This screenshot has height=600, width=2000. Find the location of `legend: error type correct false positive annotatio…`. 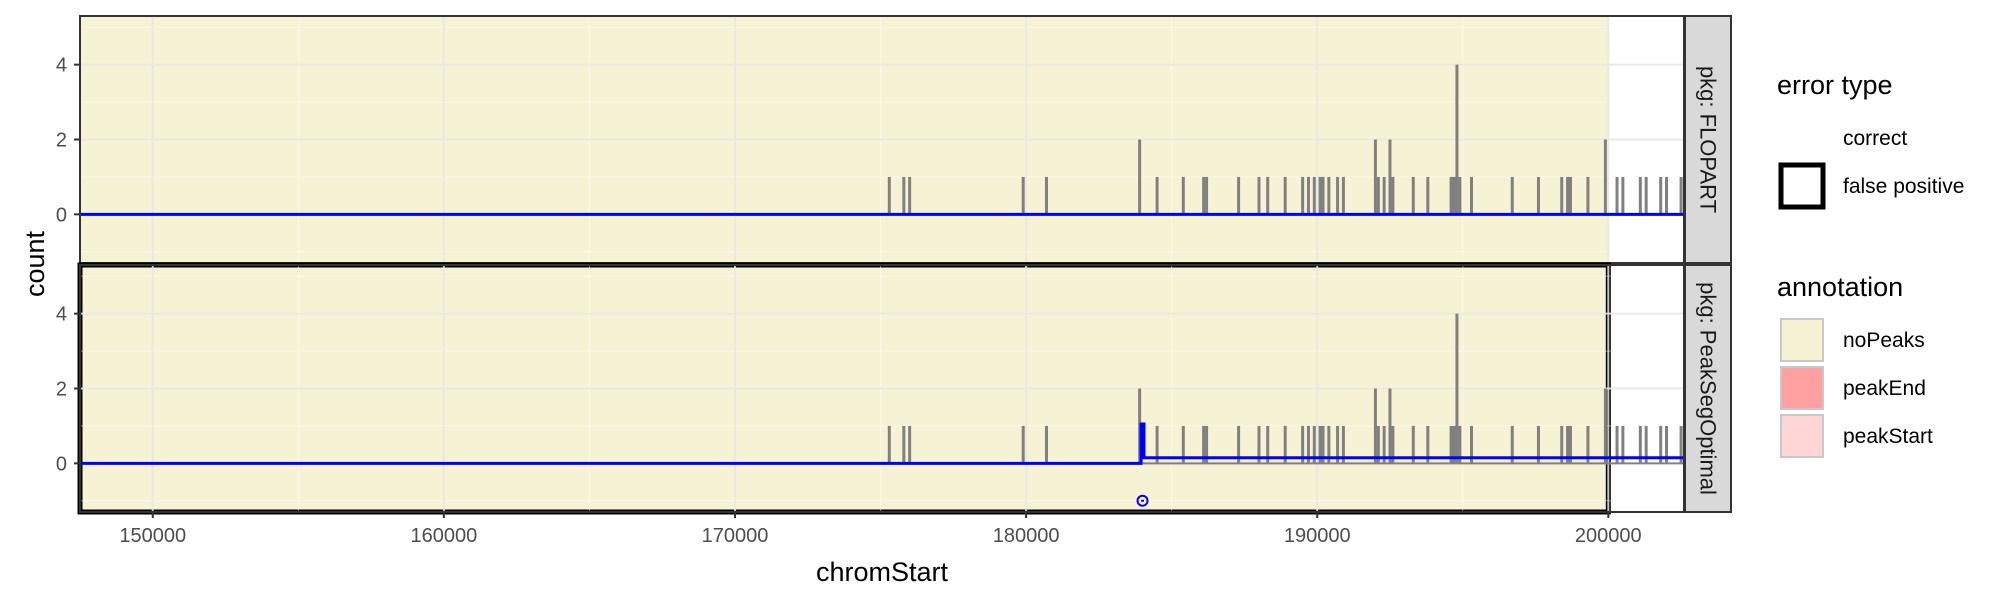

legend: error type correct false positive annotatio… is located at coordinates (1870, 264).